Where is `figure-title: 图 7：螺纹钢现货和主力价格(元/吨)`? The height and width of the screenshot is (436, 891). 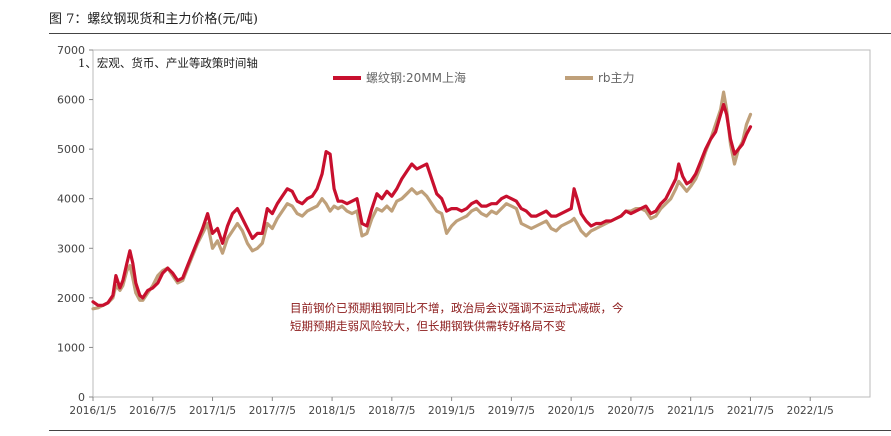
figure-title: 图 7：螺纹钢现货和主力价格(元/吨) is located at coordinates (153, 19).